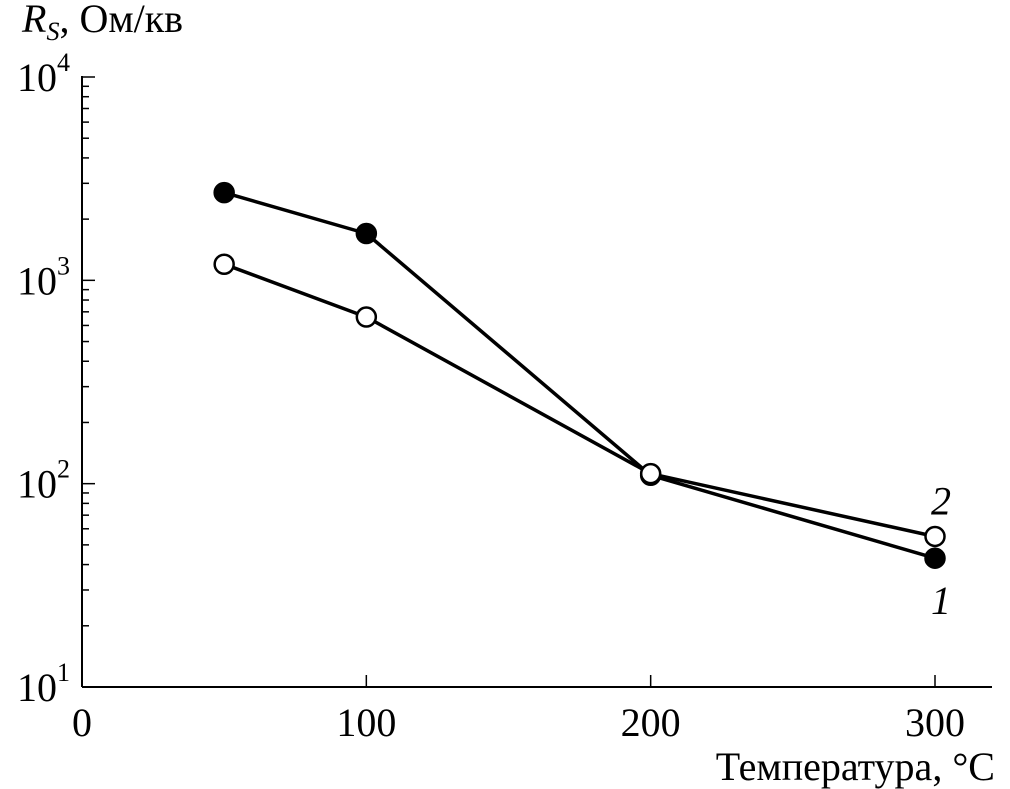  I want to click on series-2-label: 2, so click(941, 500).